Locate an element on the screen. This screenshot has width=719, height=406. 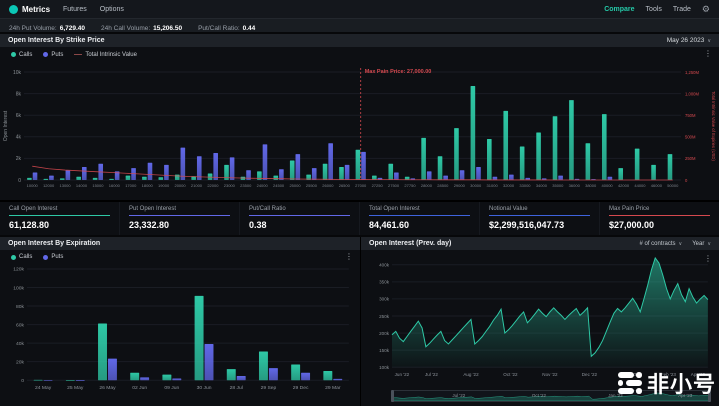
date-selector-value: May 26 2023 is located at coordinates (685, 40).